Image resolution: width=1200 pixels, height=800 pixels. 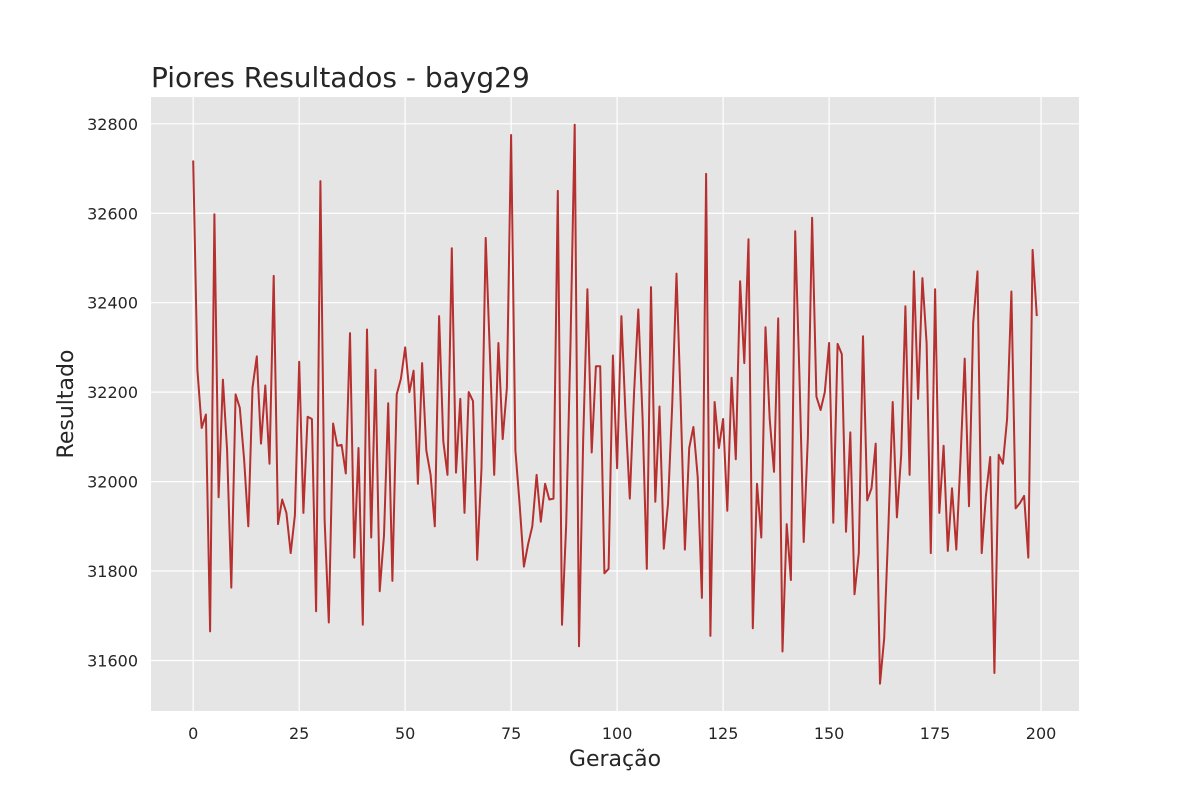 What do you see at coordinates (615, 759) in the screenshot?
I see `x-axis-label: Geração` at bounding box center [615, 759].